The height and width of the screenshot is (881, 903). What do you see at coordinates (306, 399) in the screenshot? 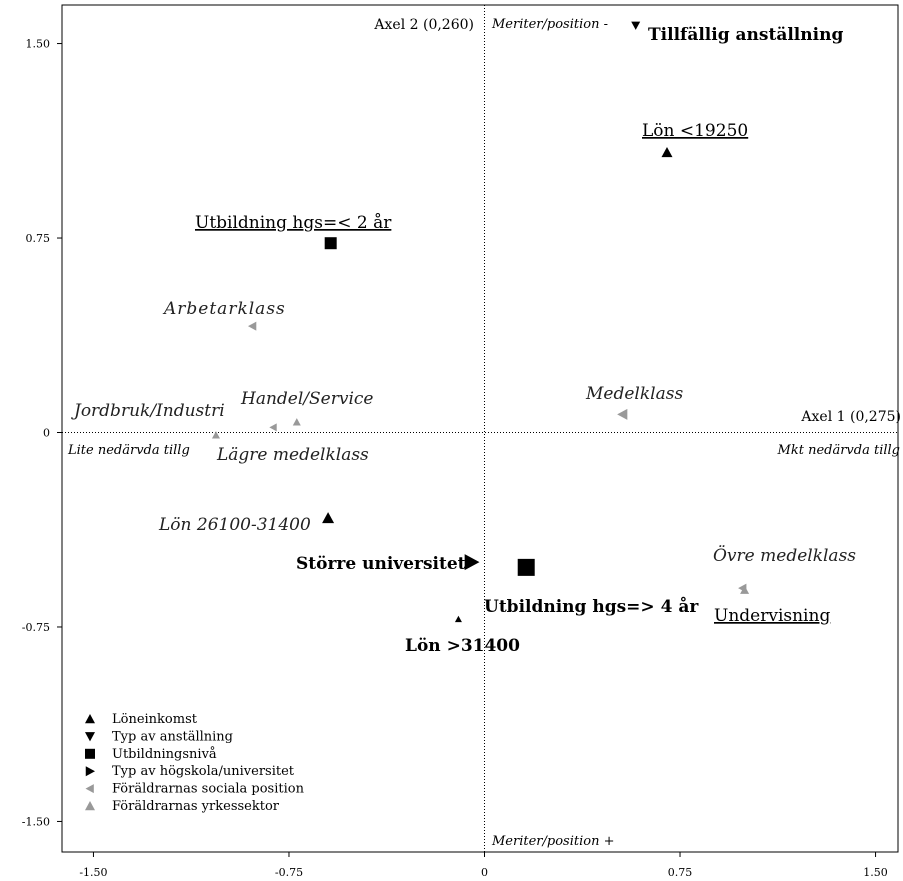
I see `point-label-handel: Handel/Service` at bounding box center [306, 399].